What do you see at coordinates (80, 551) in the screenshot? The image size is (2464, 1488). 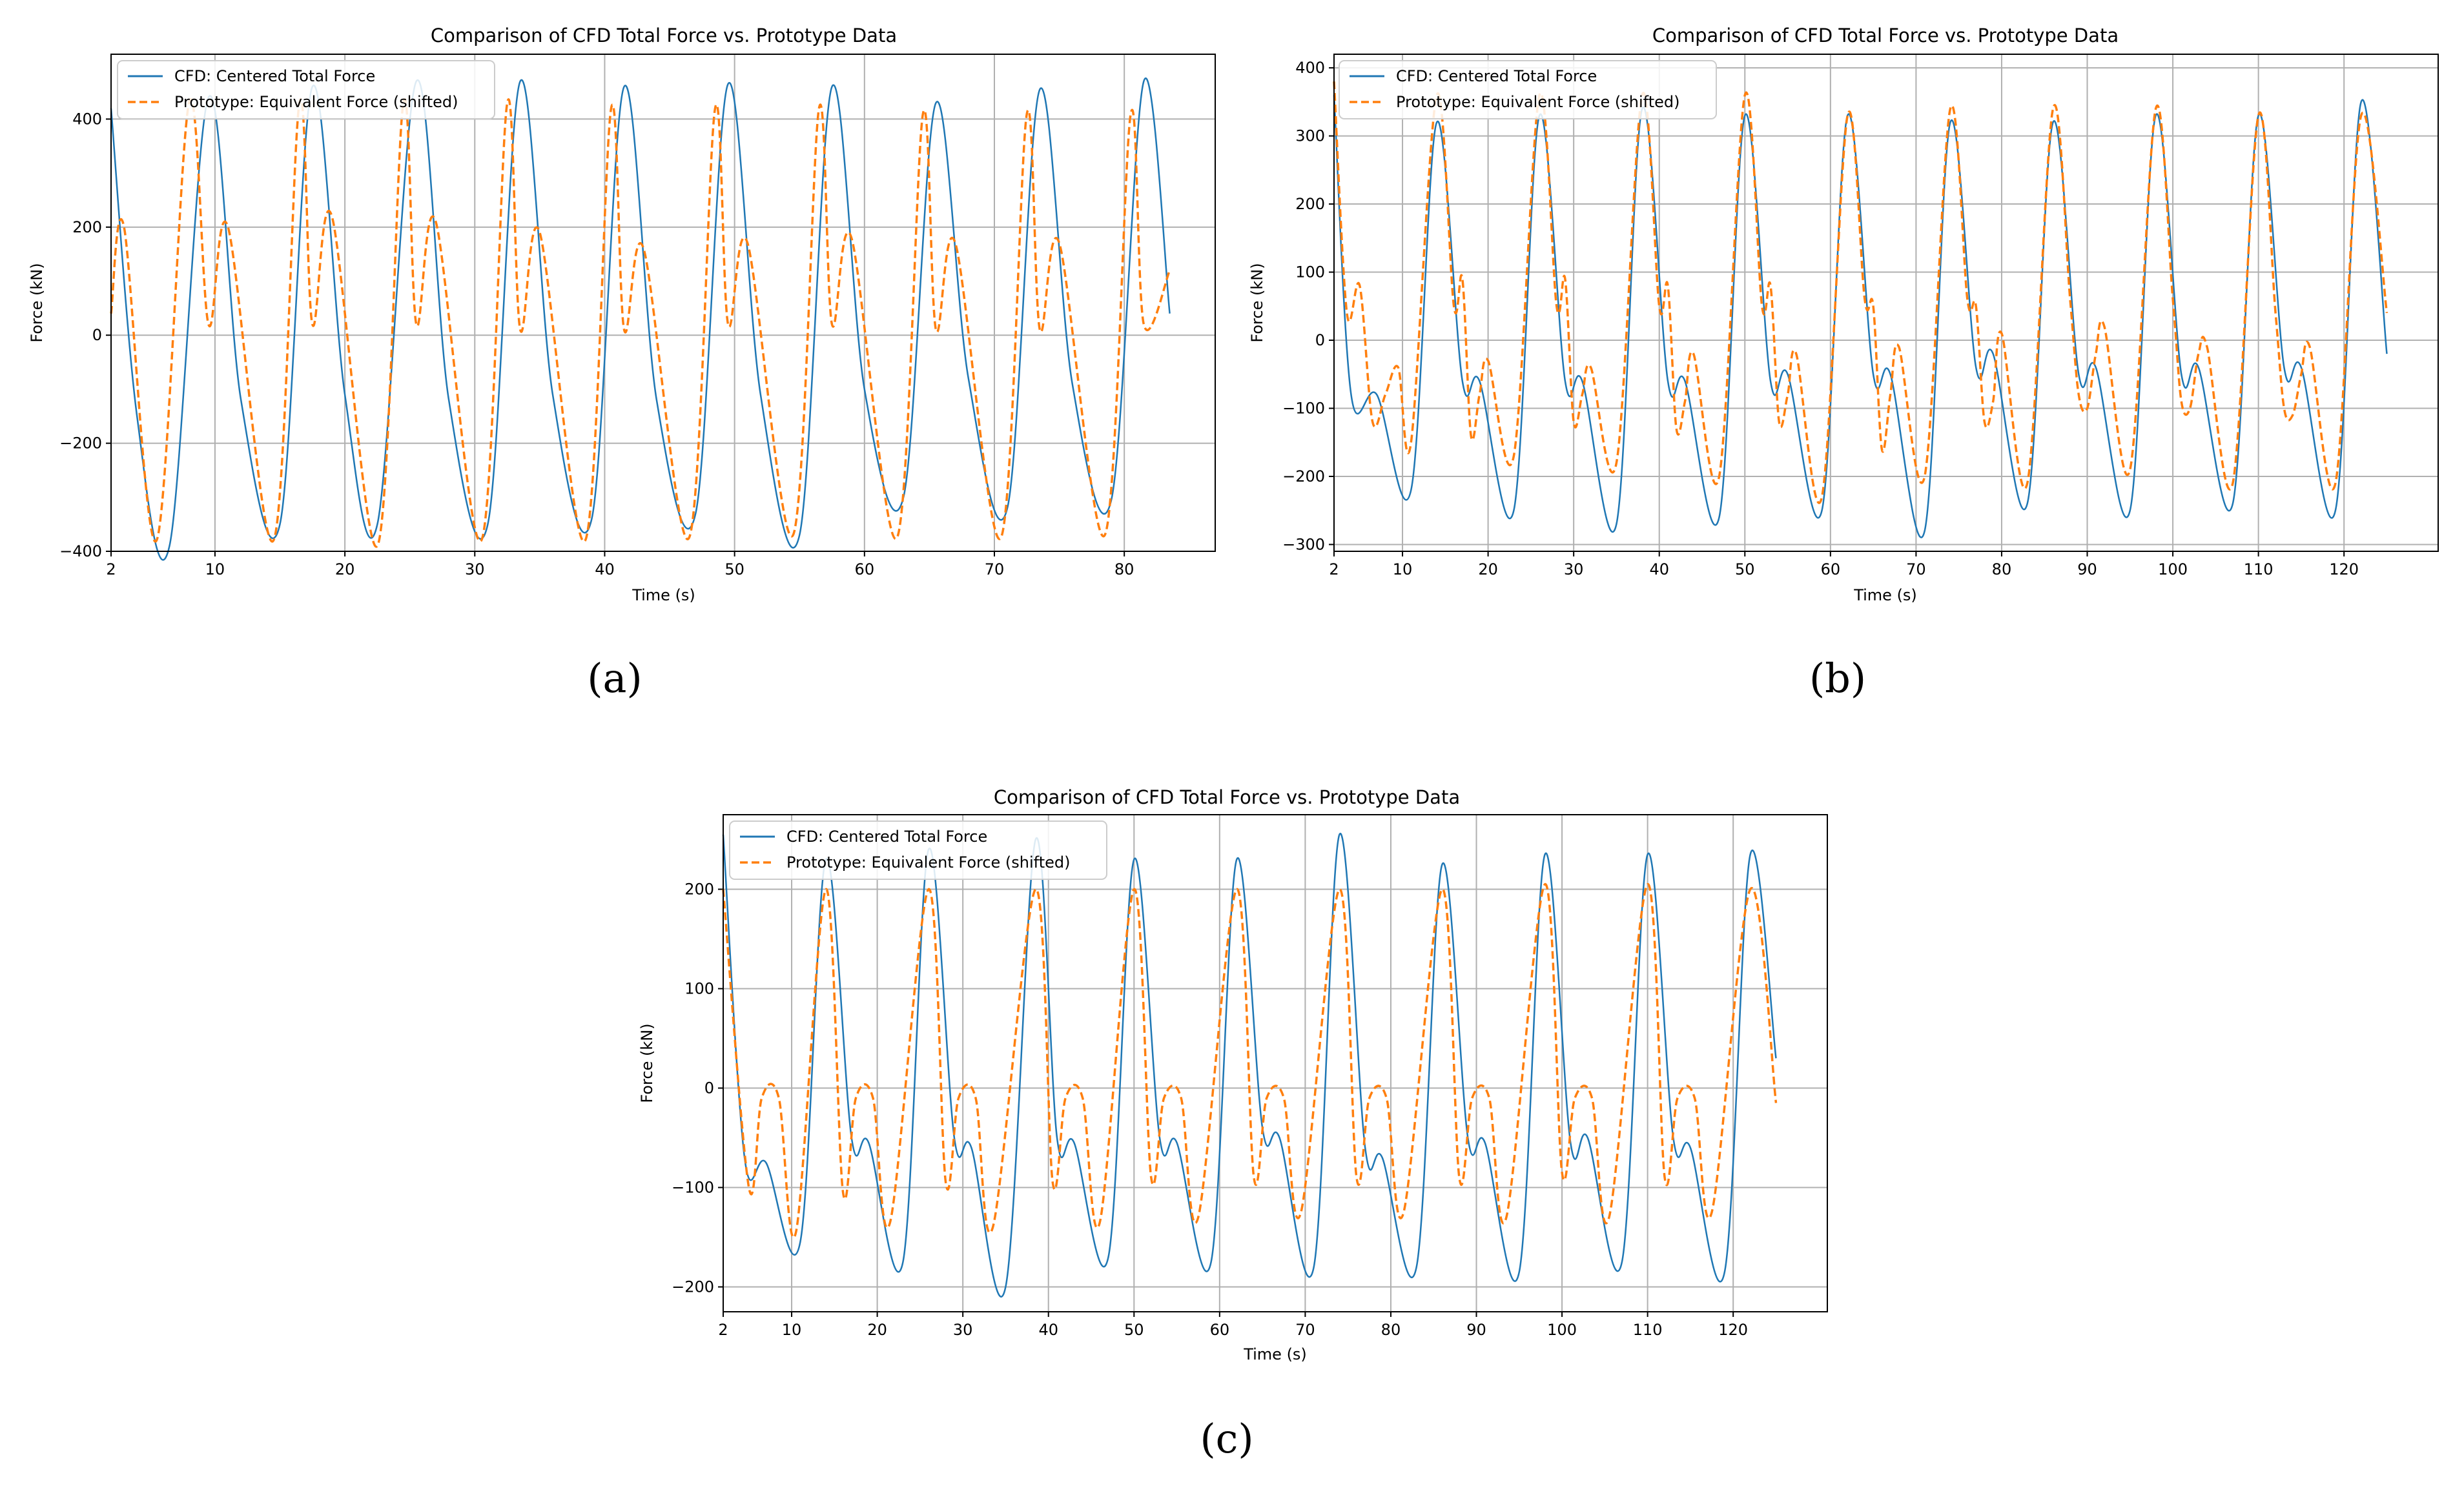 I see `chart-a-y-tick-label: −400` at bounding box center [80, 551].